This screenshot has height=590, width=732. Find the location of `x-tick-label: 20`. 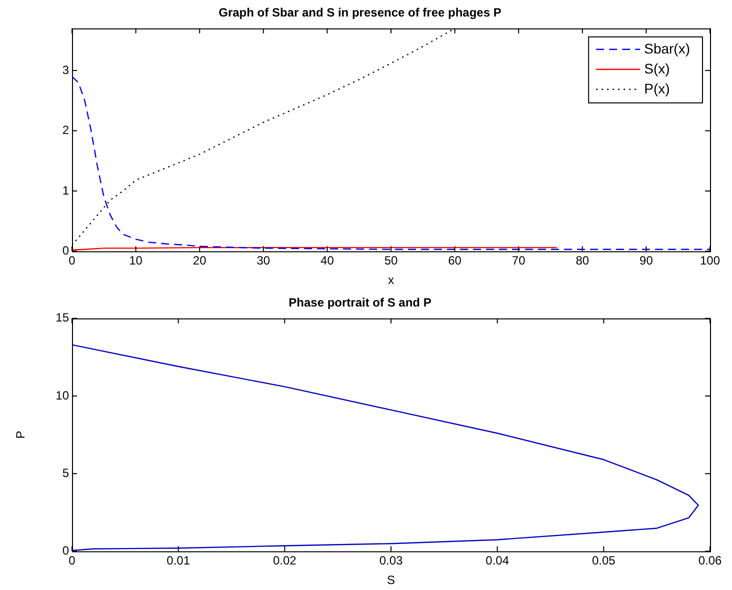

x-tick-label: 20 is located at coordinates (199, 261).